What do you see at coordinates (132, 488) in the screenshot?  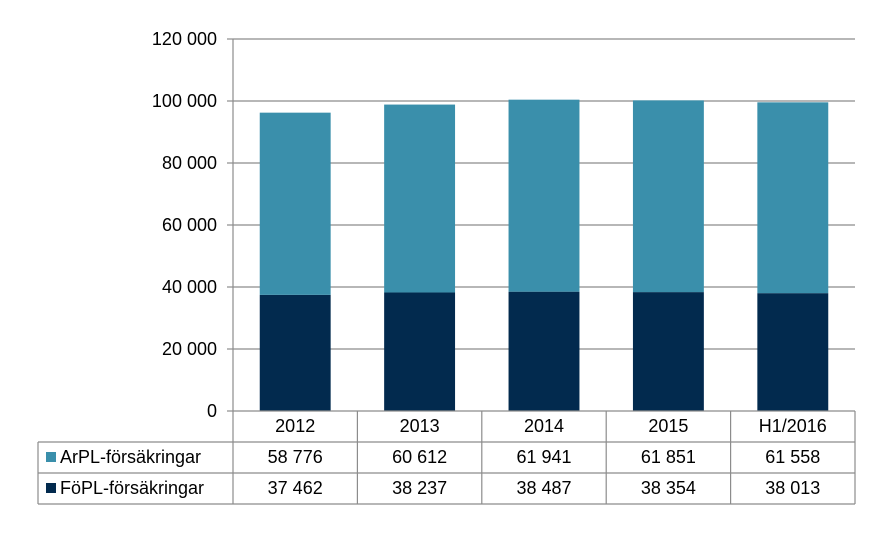 I see `legend-label: FöPL-försäkringar` at bounding box center [132, 488].